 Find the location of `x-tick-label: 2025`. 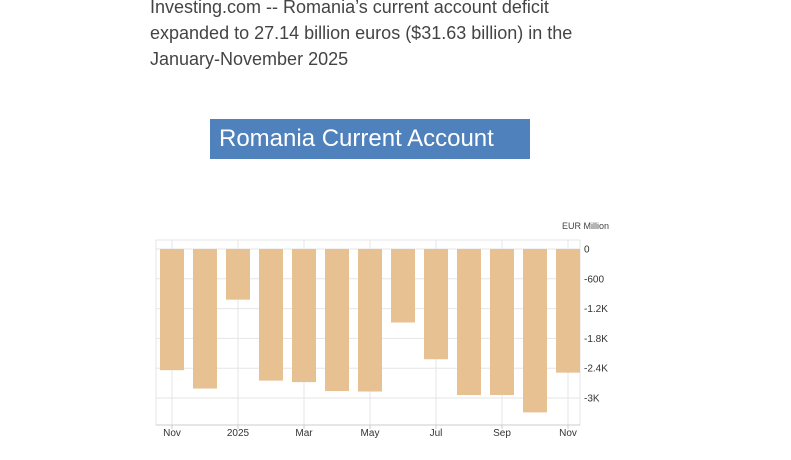

x-tick-label: 2025 is located at coordinates (238, 433).